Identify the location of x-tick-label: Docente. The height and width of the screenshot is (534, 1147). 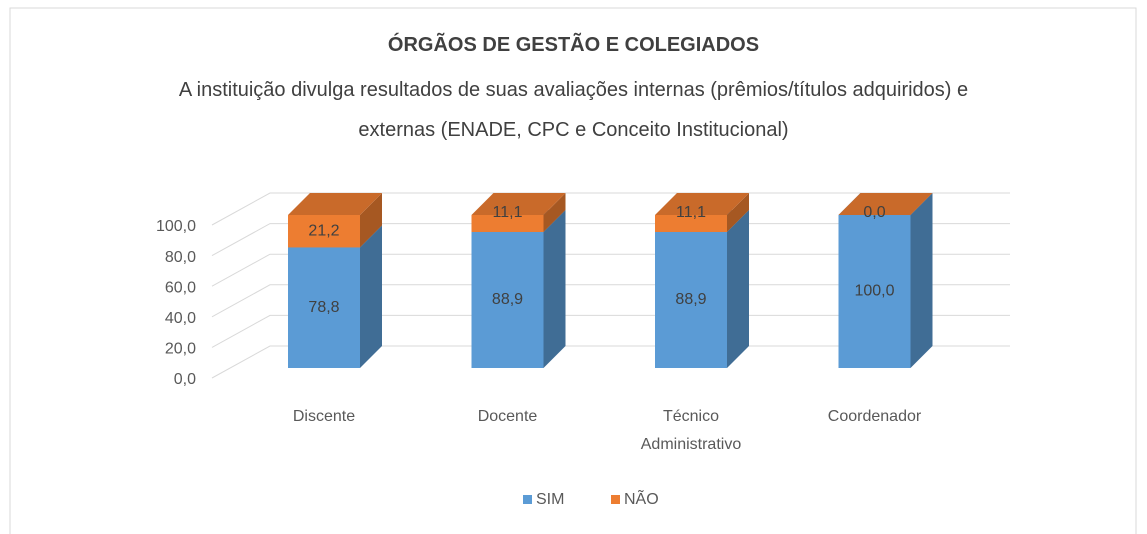
(507, 416).